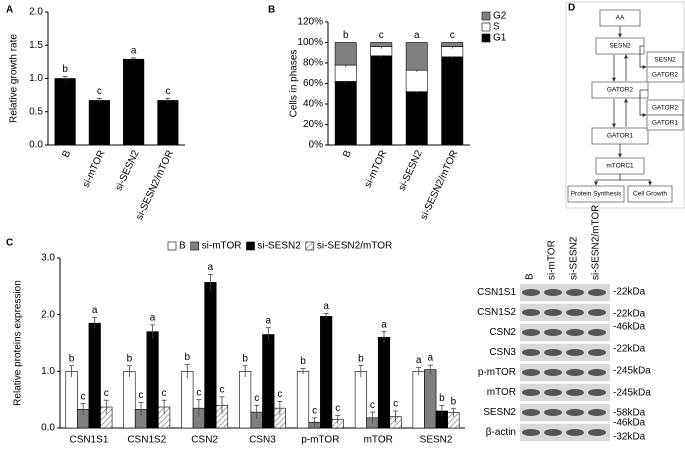  What do you see at coordinates (48, 258) in the screenshot?
I see `y-tick-label: 3.0` at bounding box center [48, 258].